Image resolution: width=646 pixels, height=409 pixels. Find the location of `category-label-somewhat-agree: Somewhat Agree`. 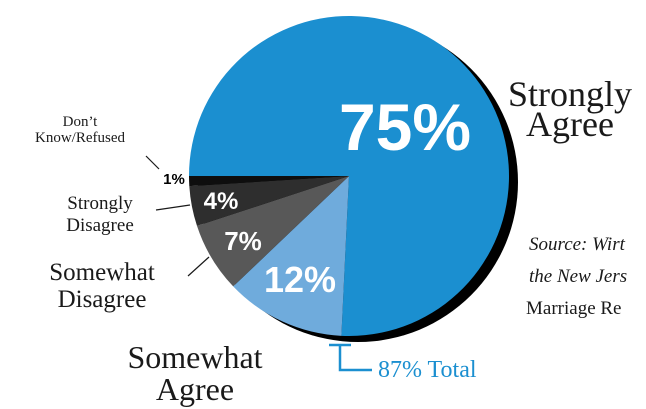

category-label-somewhat-agree: Somewhat Agree is located at coordinates (194, 373).